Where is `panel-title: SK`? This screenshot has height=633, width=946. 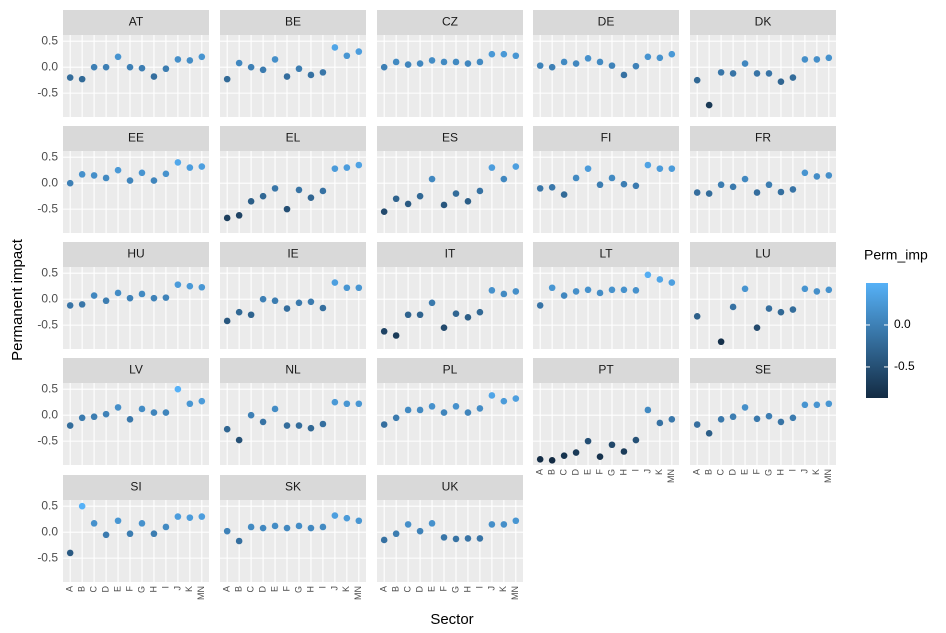
panel-title: SK is located at coordinates (293, 487).